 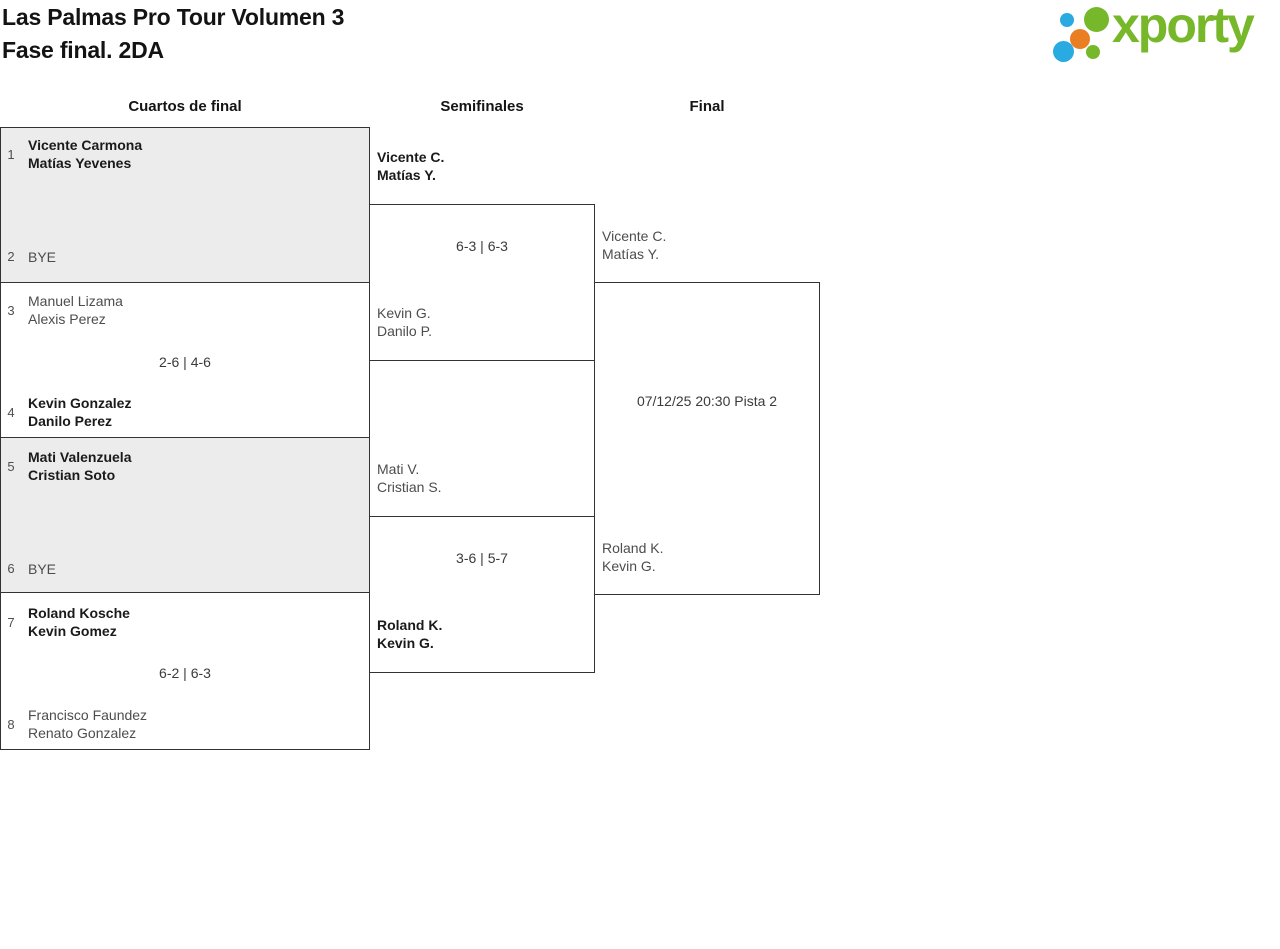 I want to click on team-name: Francisco Faundez, so click(x=88, y=715).